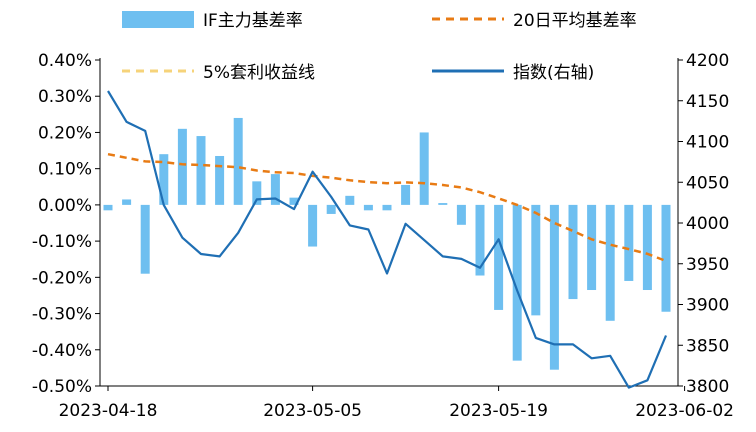 The width and height of the screenshot is (756, 432). I want to click on legend-label-if-basis: IF主力基差率, so click(253, 21).